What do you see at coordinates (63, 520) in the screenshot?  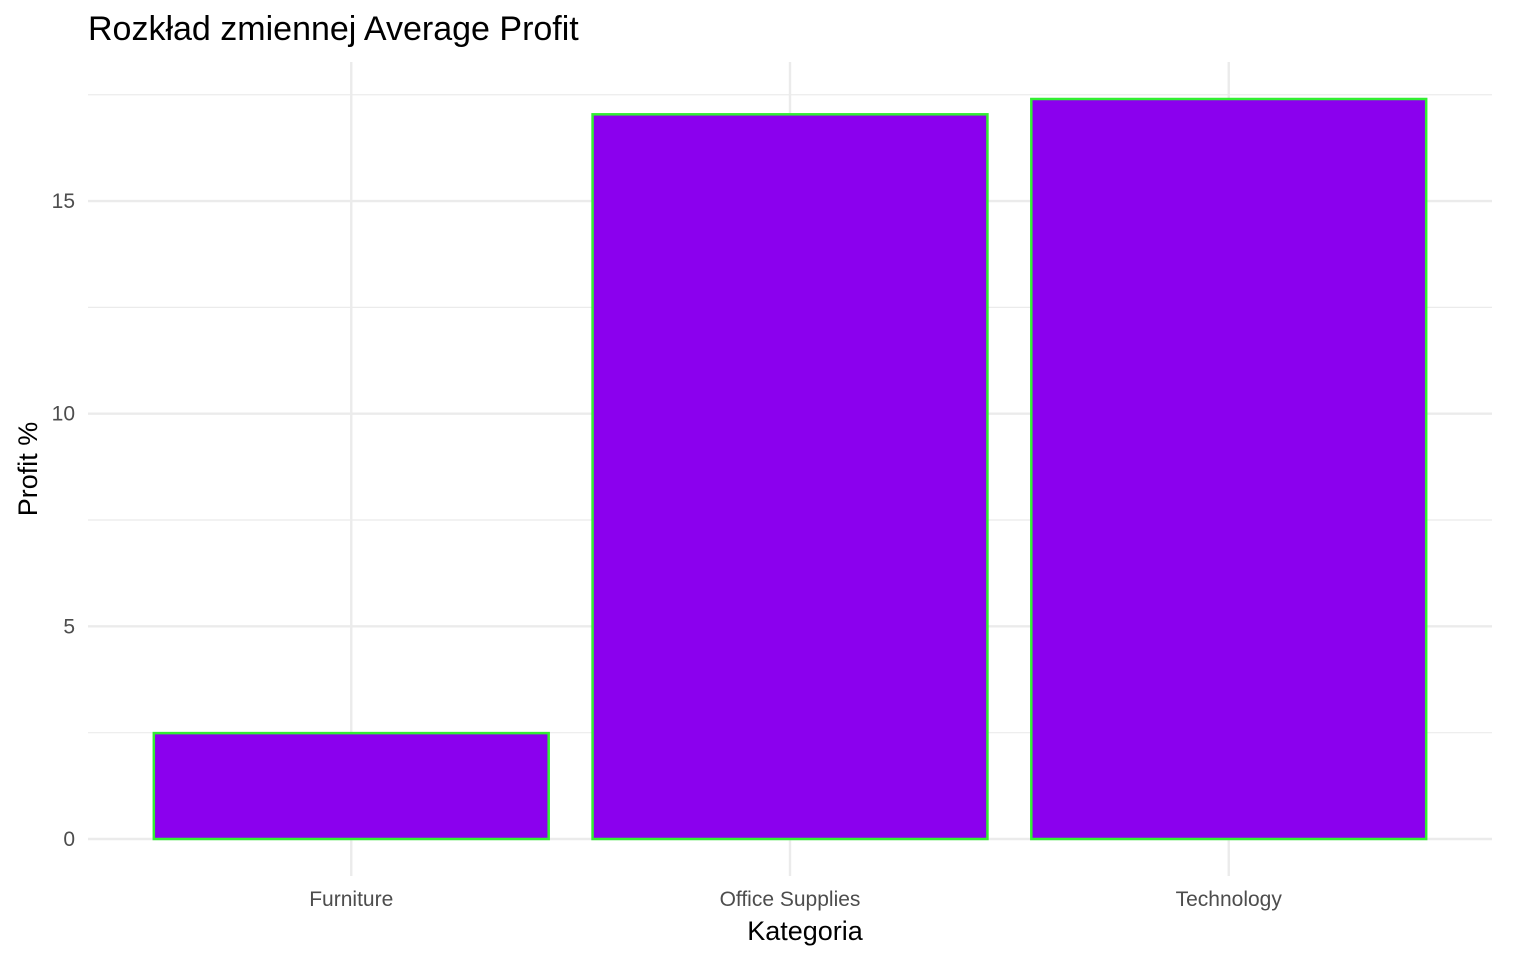 I see `y-axis-ticks: 0 5 10 15` at bounding box center [63, 520].